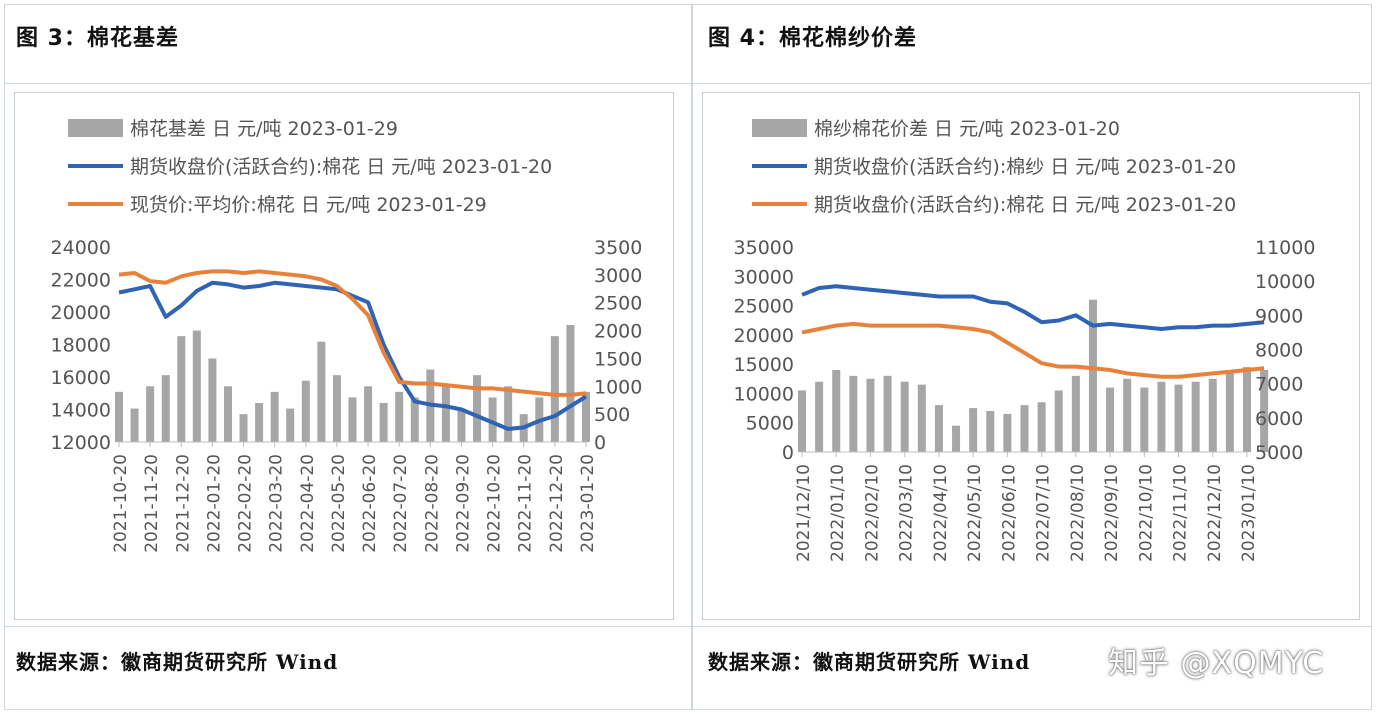 This screenshot has height=716, width=1376. I want to click on x-tick-label: 2022/04/10, so click(941, 513).